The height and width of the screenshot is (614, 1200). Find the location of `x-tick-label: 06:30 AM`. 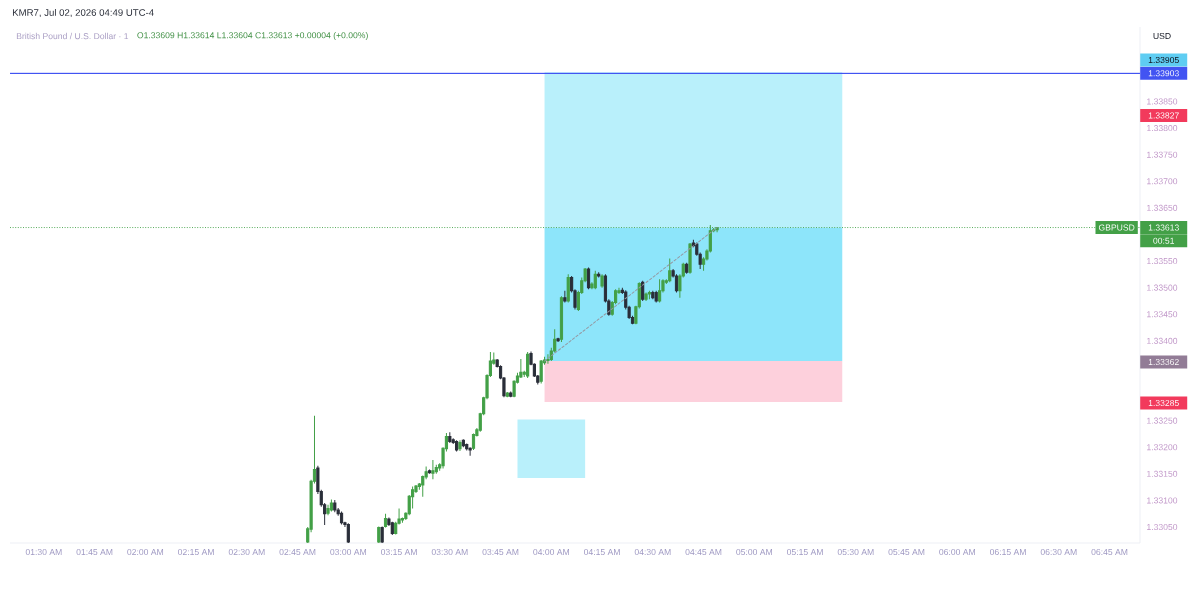

x-tick-label: 06:30 AM is located at coordinates (1058, 552).